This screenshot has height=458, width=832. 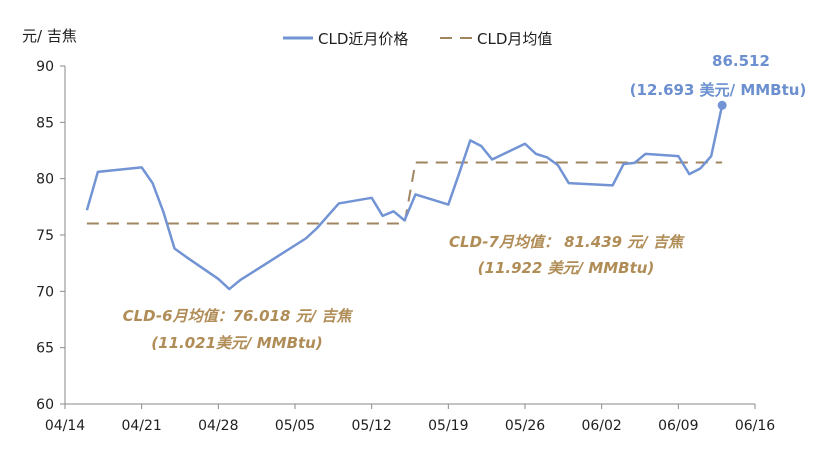 What do you see at coordinates (45, 405) in the screenshot?
I see `y-tick-label: 60` at bounding box center [45, 405].